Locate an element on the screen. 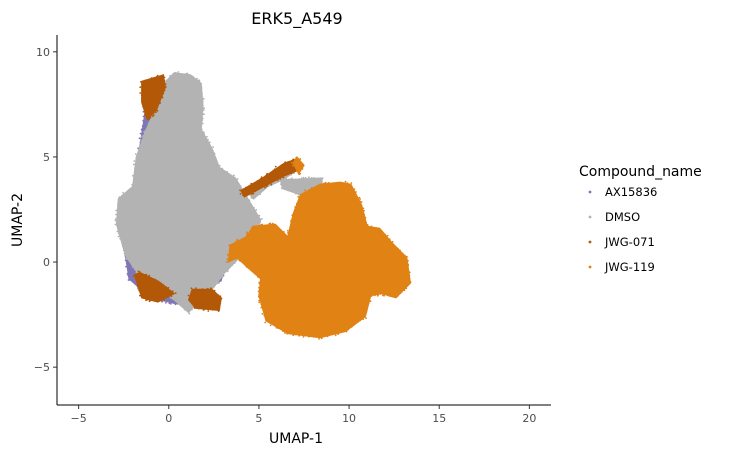  legend-key-dmso is located at coordinates (590, 217).